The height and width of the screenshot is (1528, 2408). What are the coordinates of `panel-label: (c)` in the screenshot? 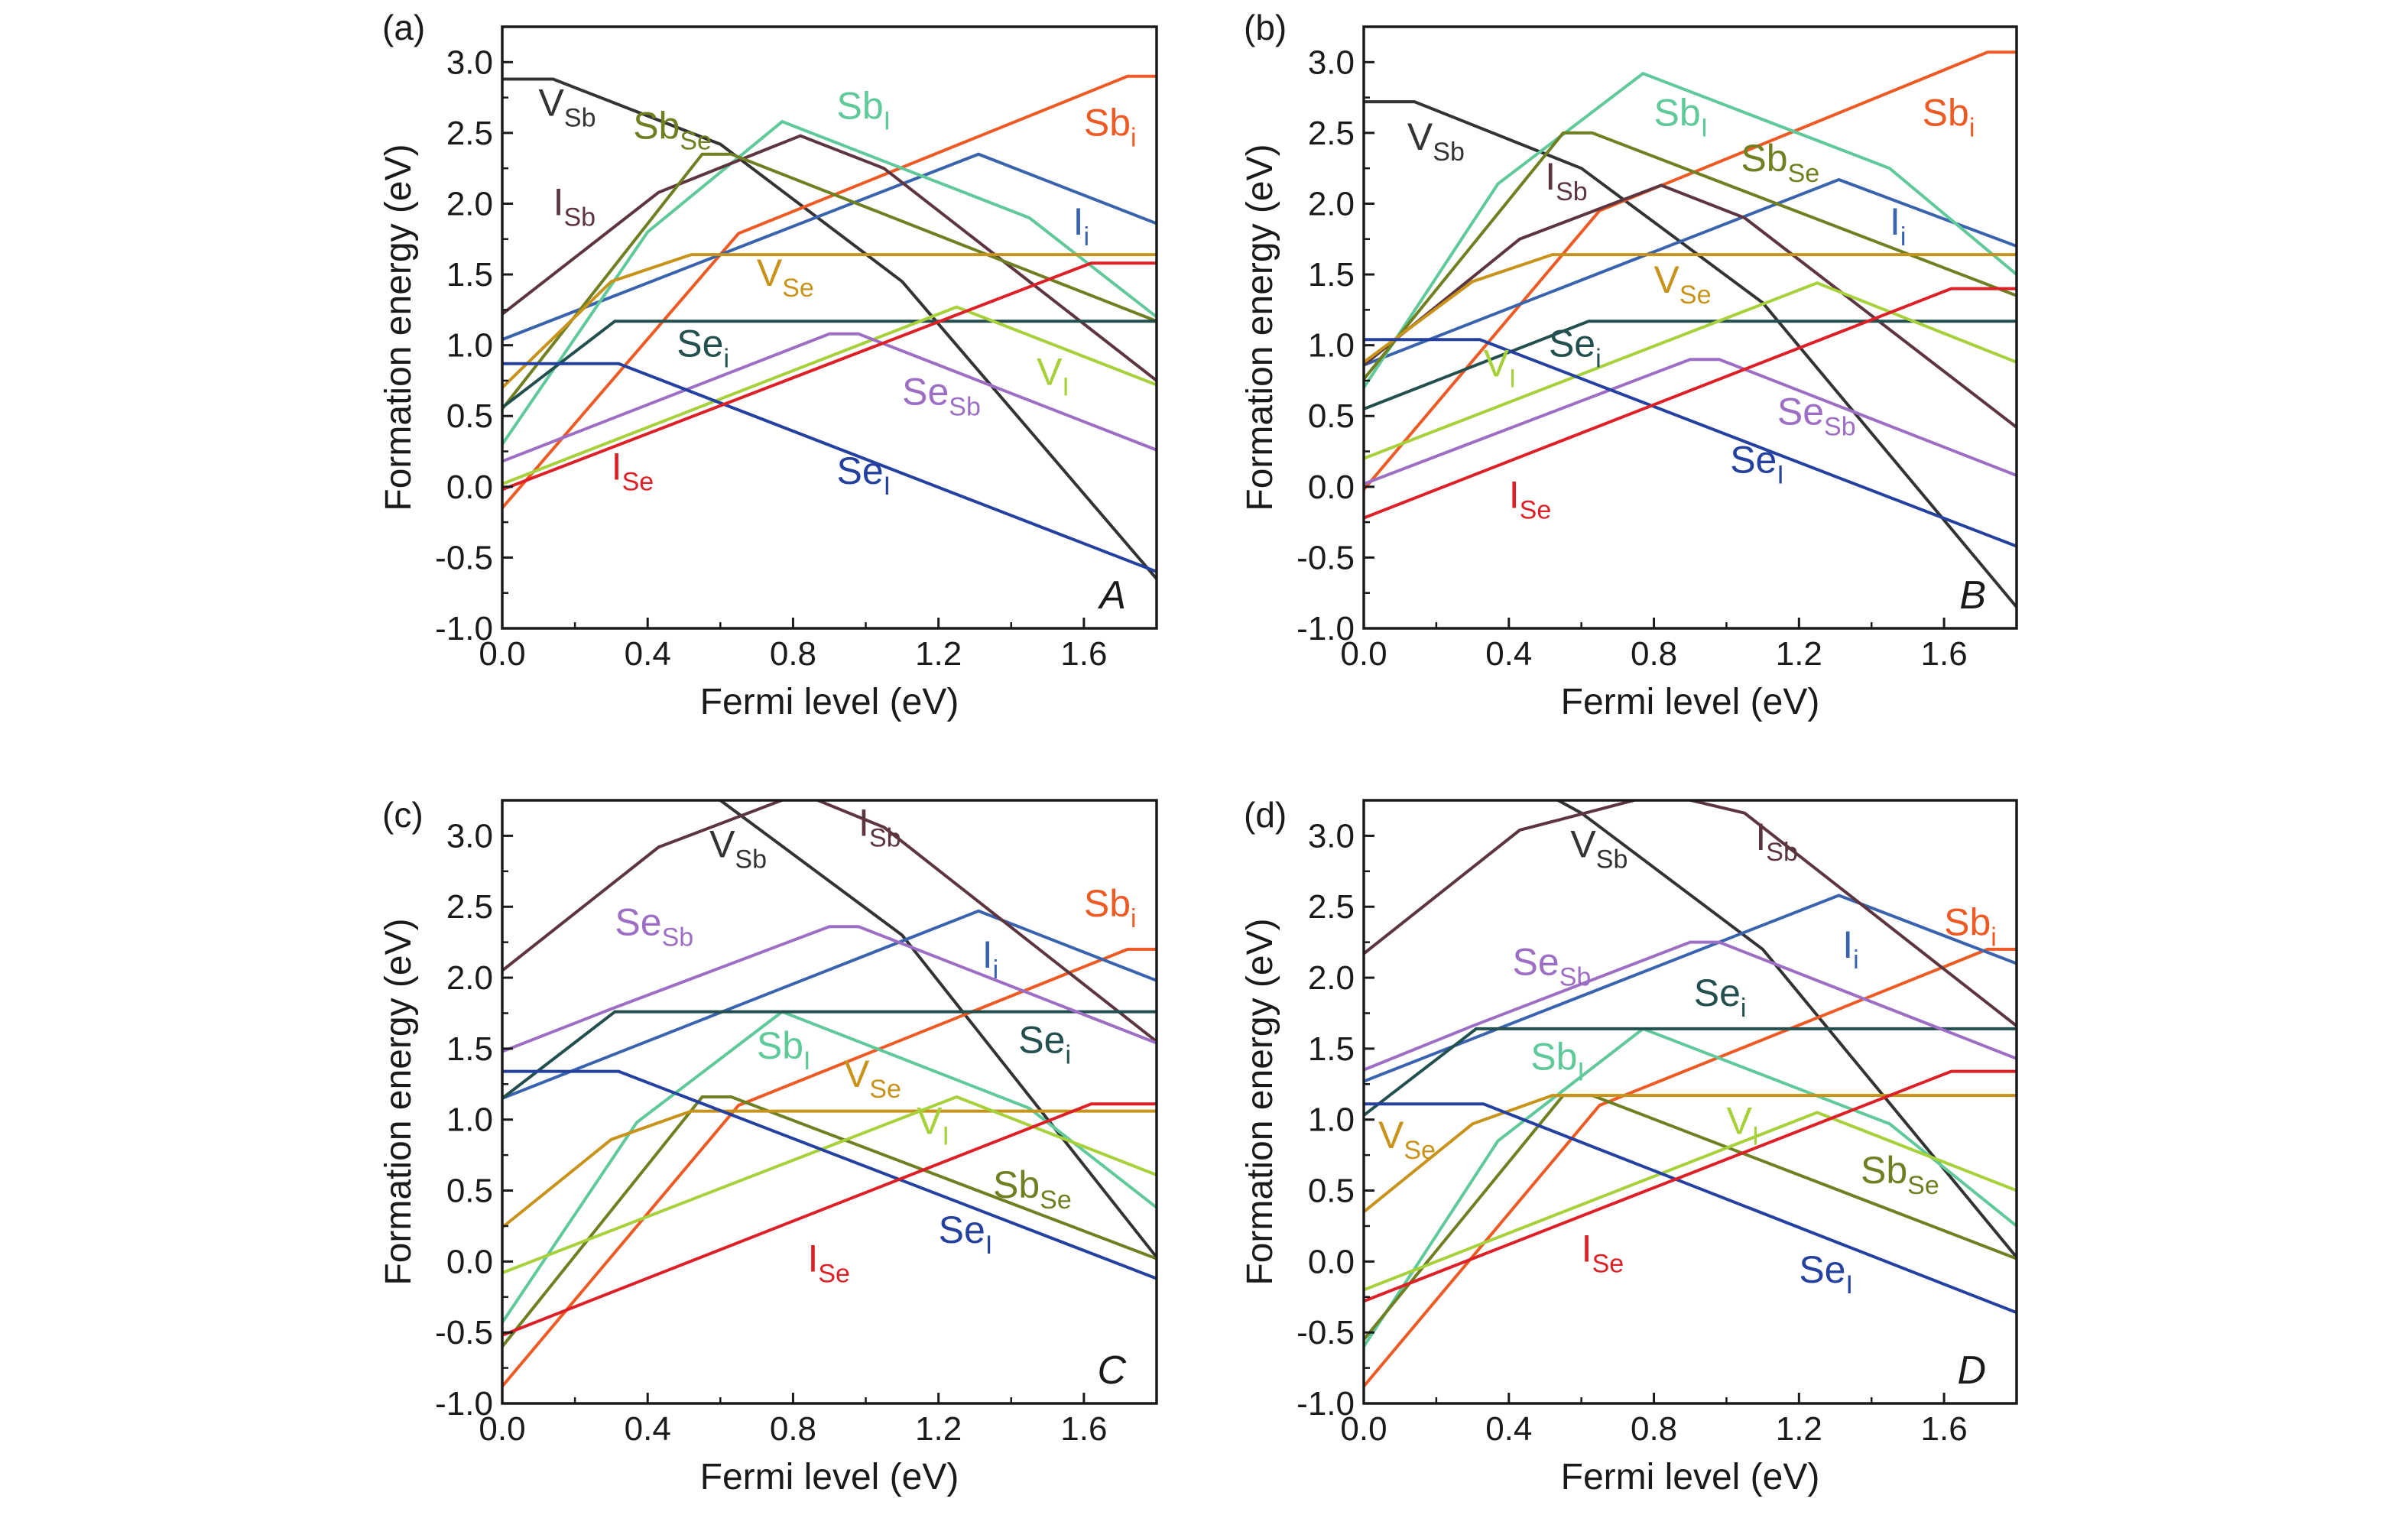 It's located at (403, 815).